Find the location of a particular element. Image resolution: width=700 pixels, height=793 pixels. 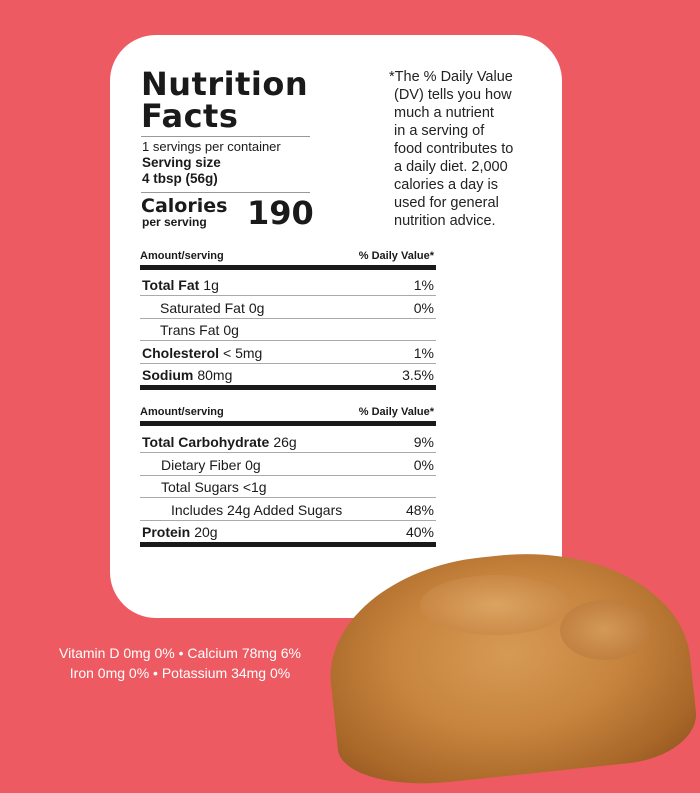

calories-label: Calories is located at coordinates (184, 206).